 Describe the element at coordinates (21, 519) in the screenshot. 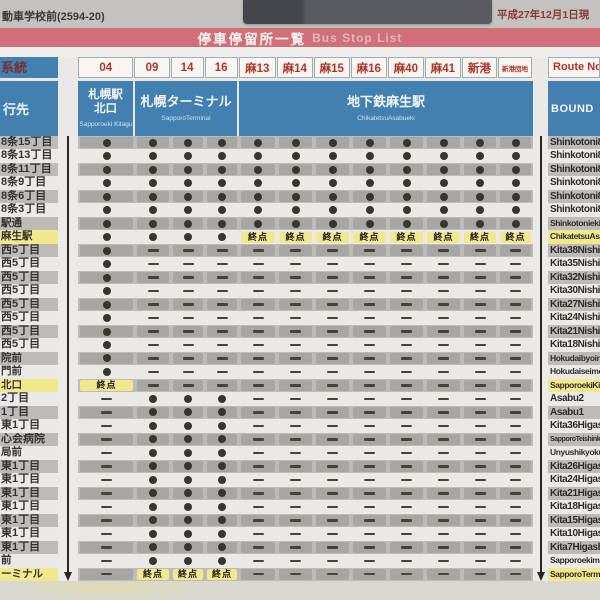

I see `stop-name-jp: 東1丁目` at that location.